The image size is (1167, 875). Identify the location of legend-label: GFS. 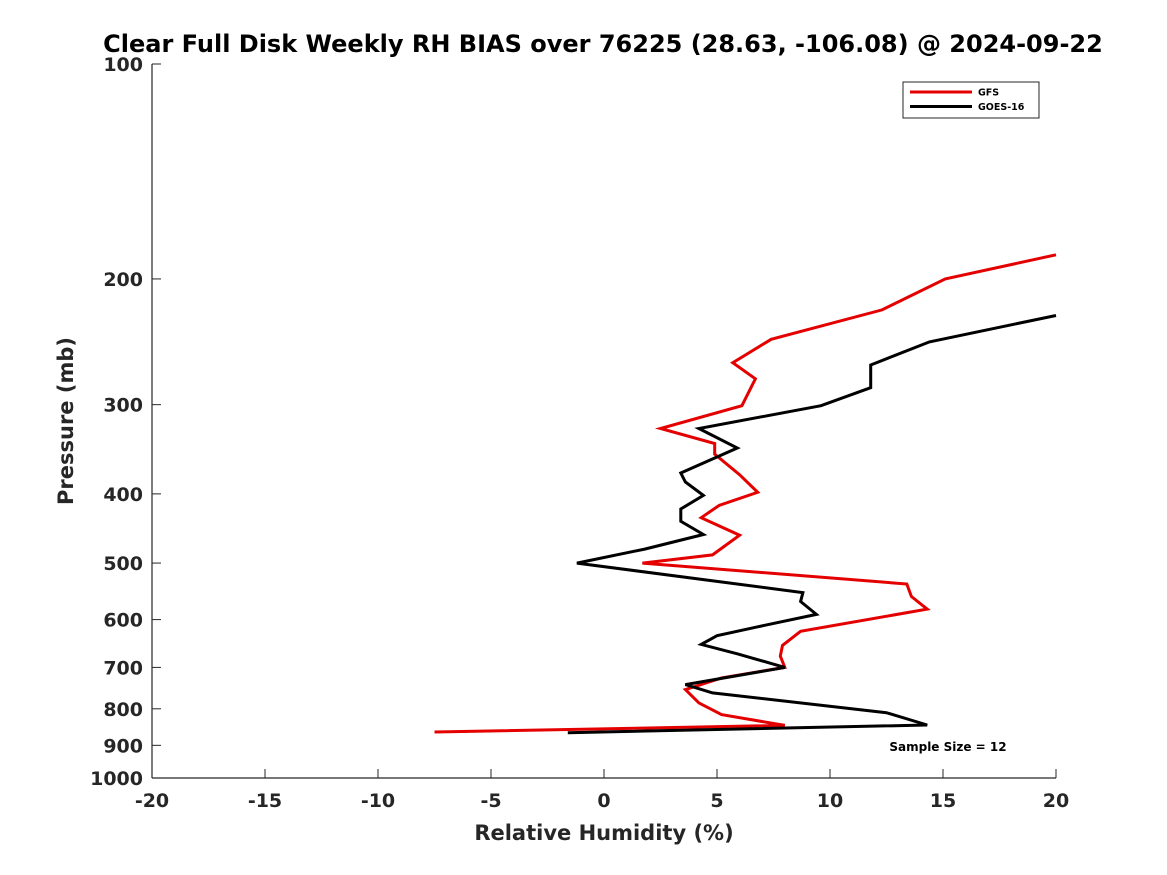
(988, 93).